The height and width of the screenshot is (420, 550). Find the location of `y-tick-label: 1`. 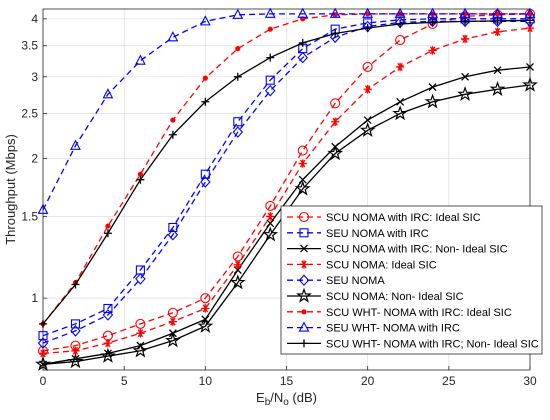

y-tick-label: 1 is located at coordinates (34, 298).